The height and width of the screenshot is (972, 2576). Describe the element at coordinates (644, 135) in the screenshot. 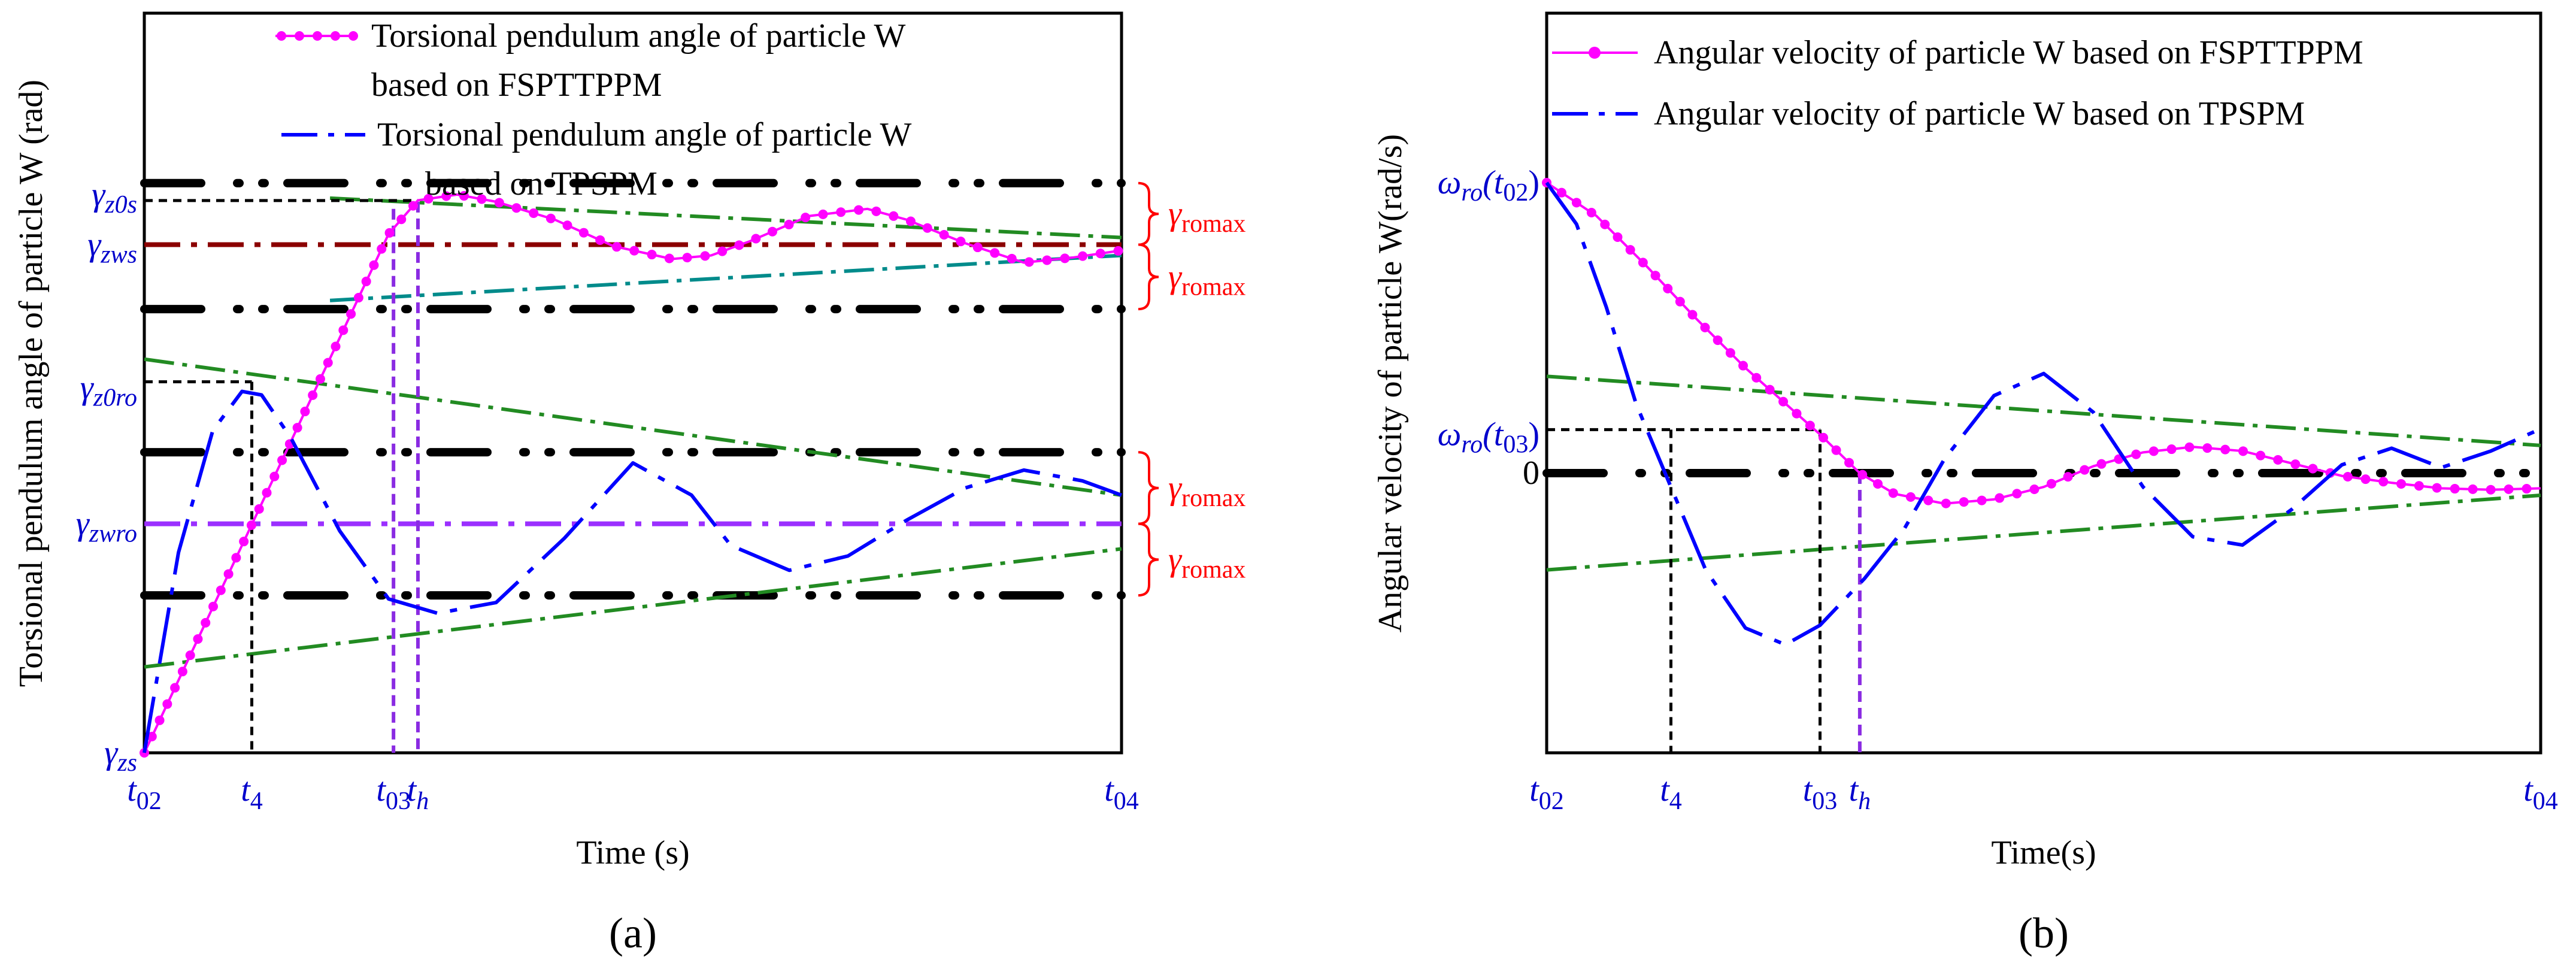

I see `legend-label-tpspm: Torsional pendulum angle of particle W` at that location.